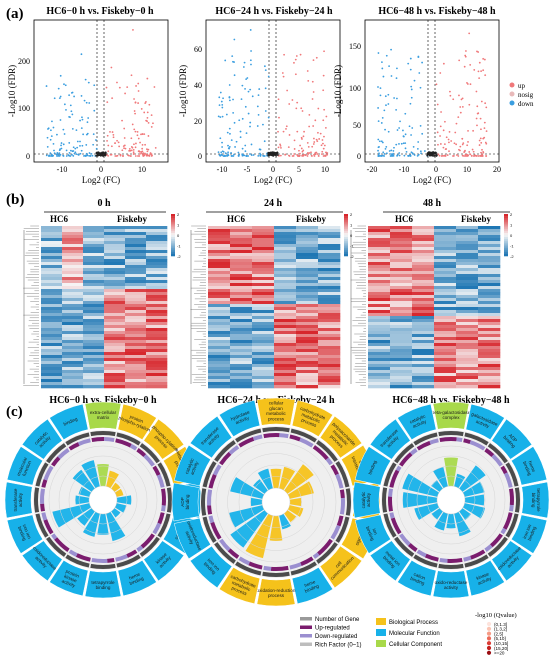  I want to click on volcano-xlabel-0h: Log2 (FC), so click(101, 180).